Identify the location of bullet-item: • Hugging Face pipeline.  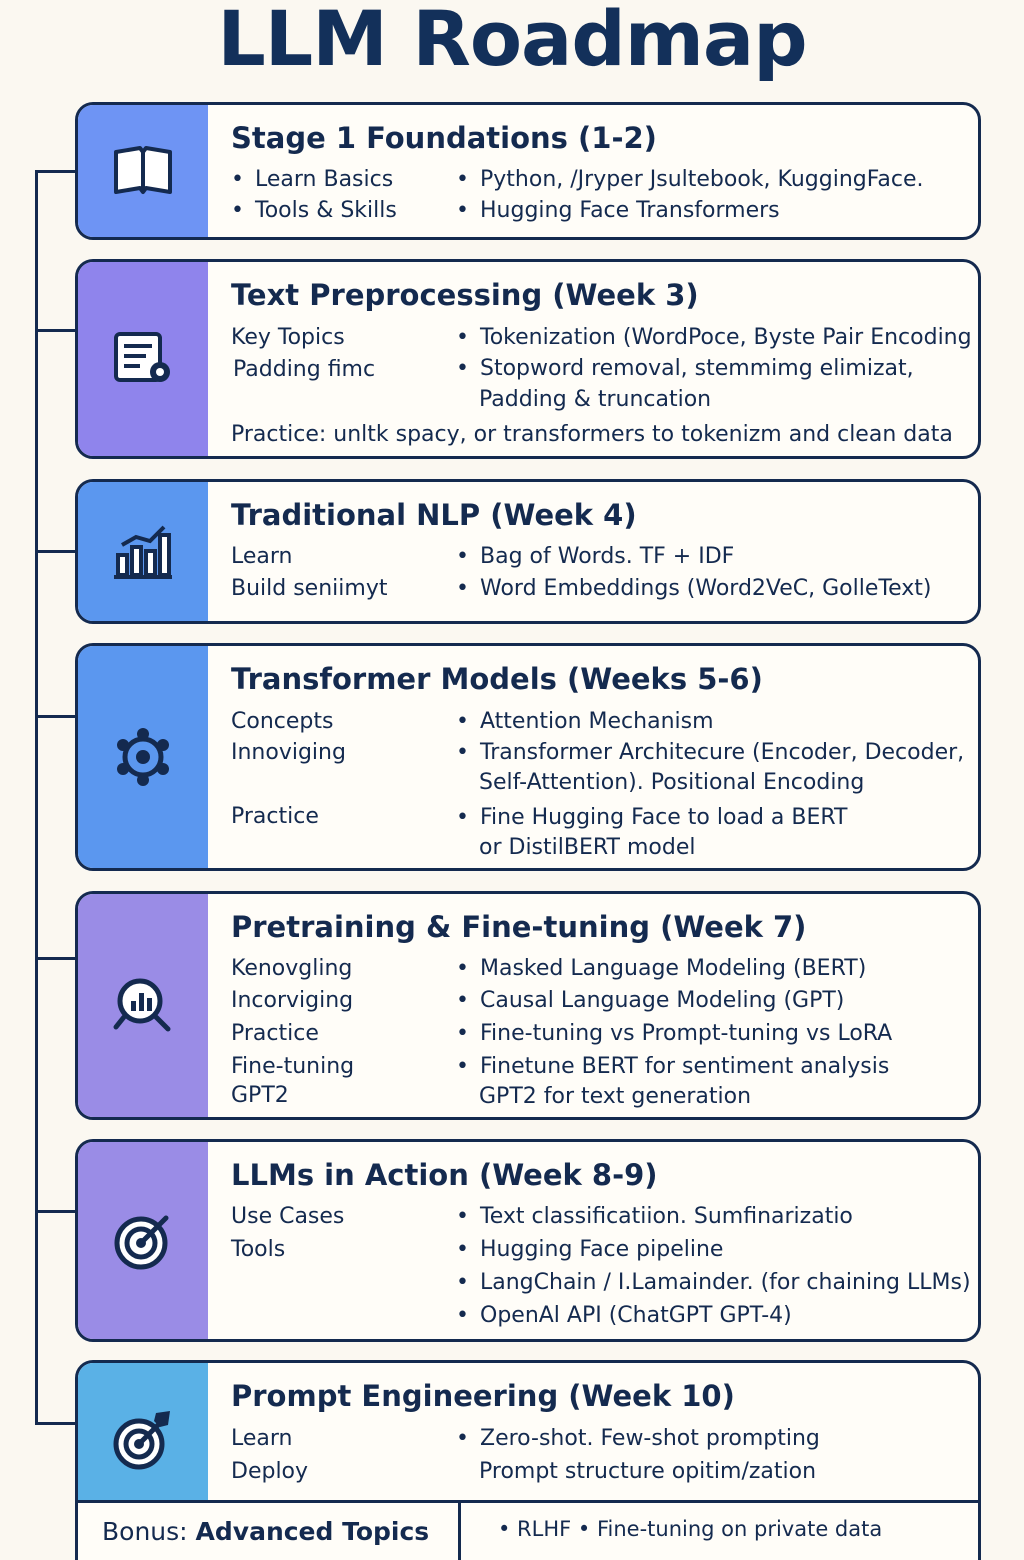
(590, 1249).